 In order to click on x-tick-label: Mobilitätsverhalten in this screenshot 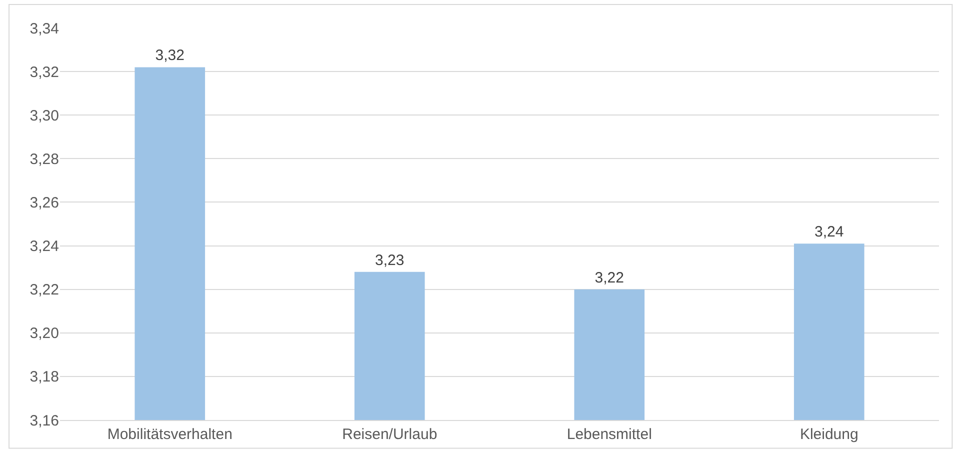, I will do `click(169, 434)`.